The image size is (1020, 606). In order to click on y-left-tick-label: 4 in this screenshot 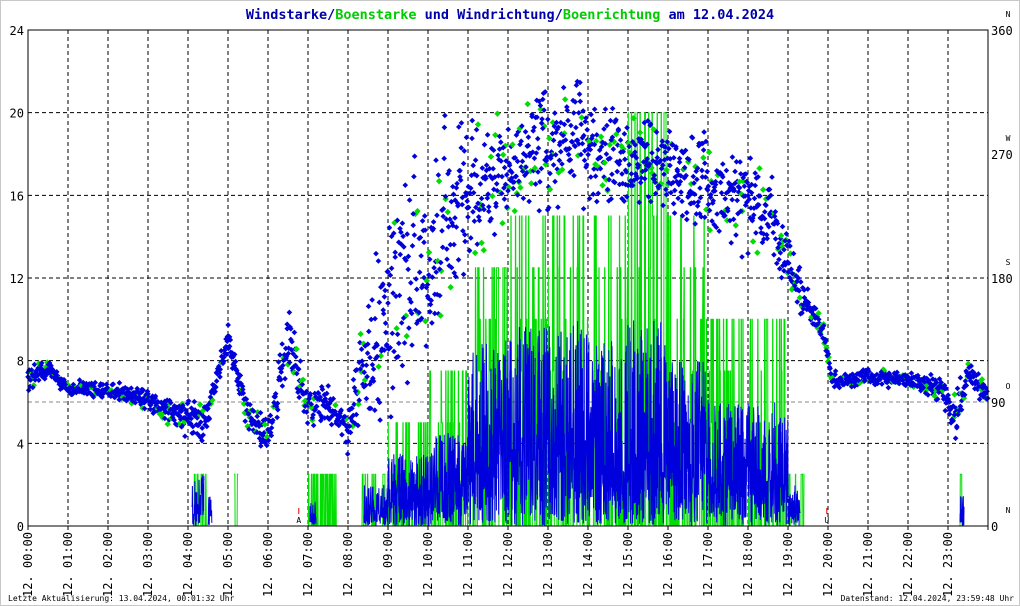, I will do `click(20, 444)`.